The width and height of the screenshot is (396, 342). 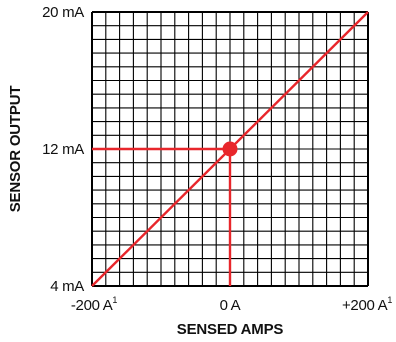 What do you see at coordinates (230, 305) in the screenshot?
I see `x-tick-label: 0 A` at bounding box center [230, 305].